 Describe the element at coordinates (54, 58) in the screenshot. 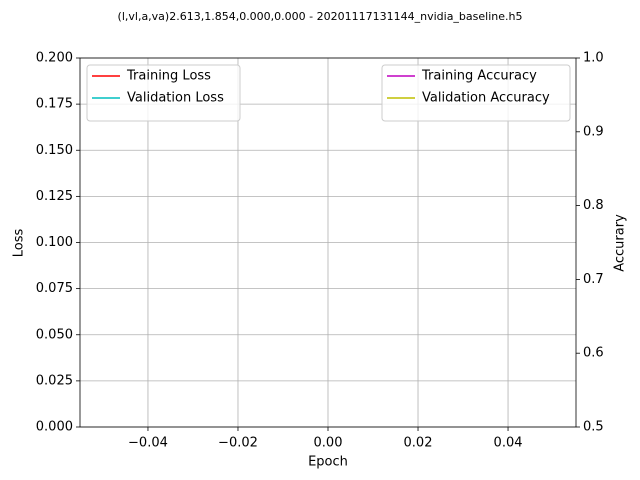

I see `y-tick-label: 0.200` at that location.